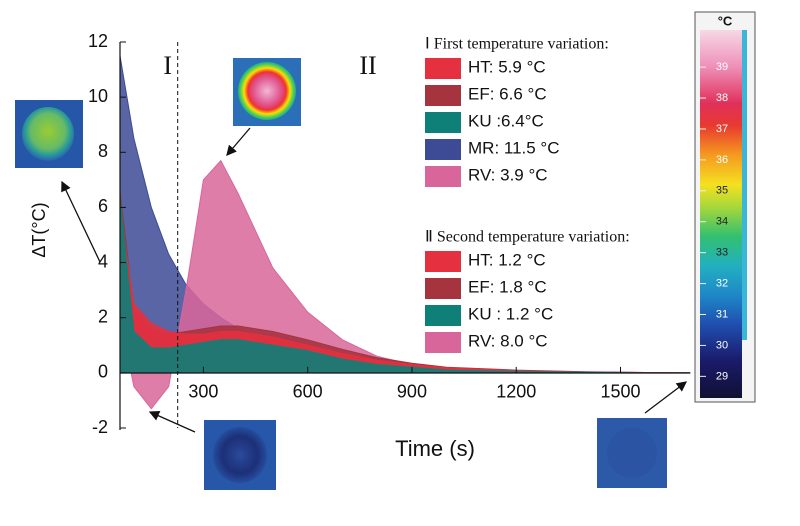 The image size is (800, 526). I want to click on colorbar-tick-label: 36, so click(722, 160).